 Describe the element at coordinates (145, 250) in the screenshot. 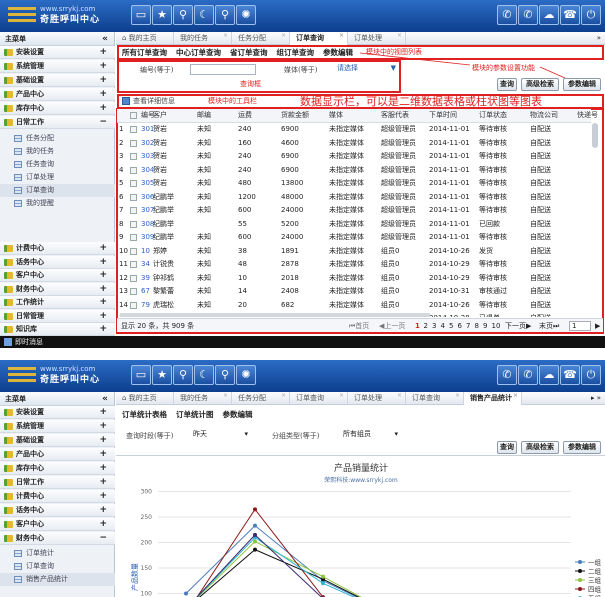

I see `order-code-link: 10` at that location.